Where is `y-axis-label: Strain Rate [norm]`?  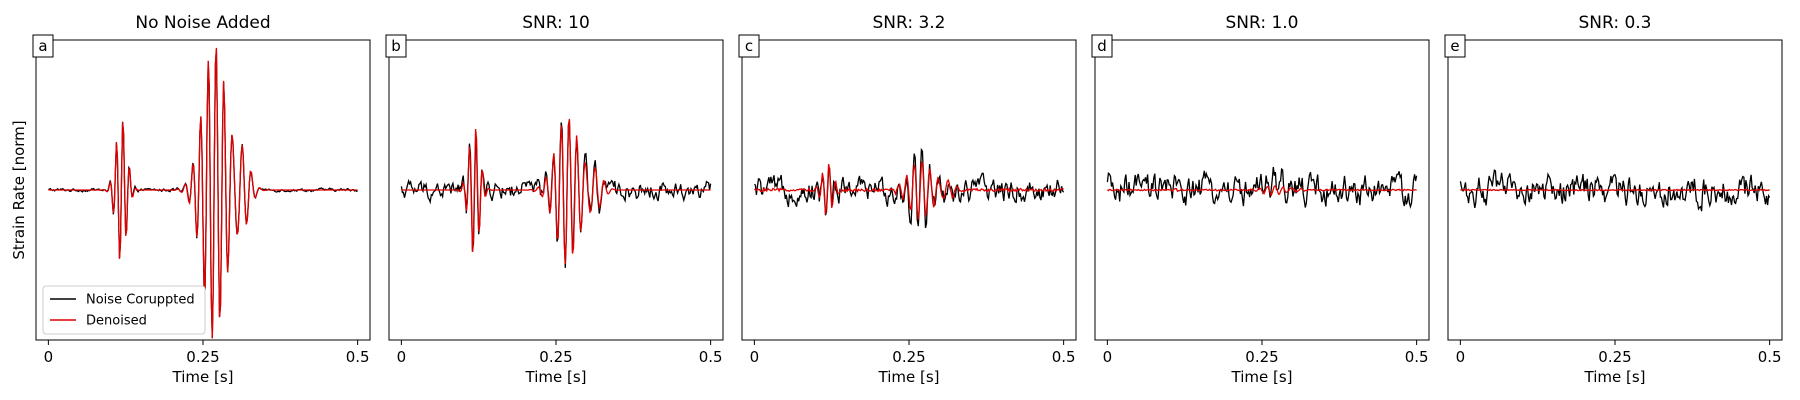 y-axis-label: Strain Rate [norm] is located at coordinates (19, 189).